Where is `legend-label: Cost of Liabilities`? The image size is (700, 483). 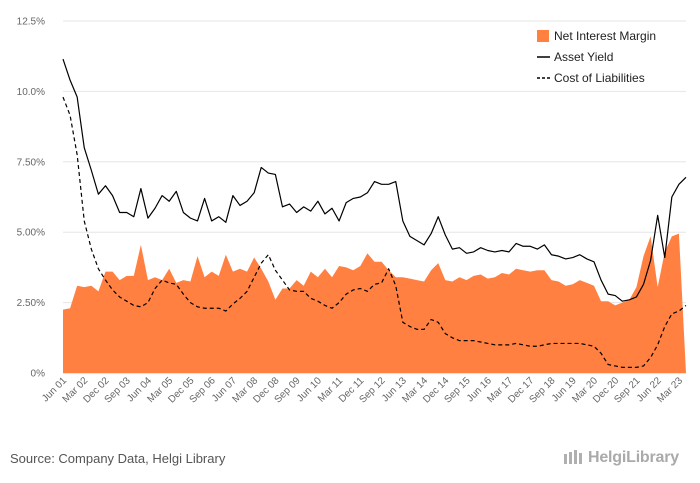 legend-label: Cost of Liabilities is located at coordinates (599, 78).